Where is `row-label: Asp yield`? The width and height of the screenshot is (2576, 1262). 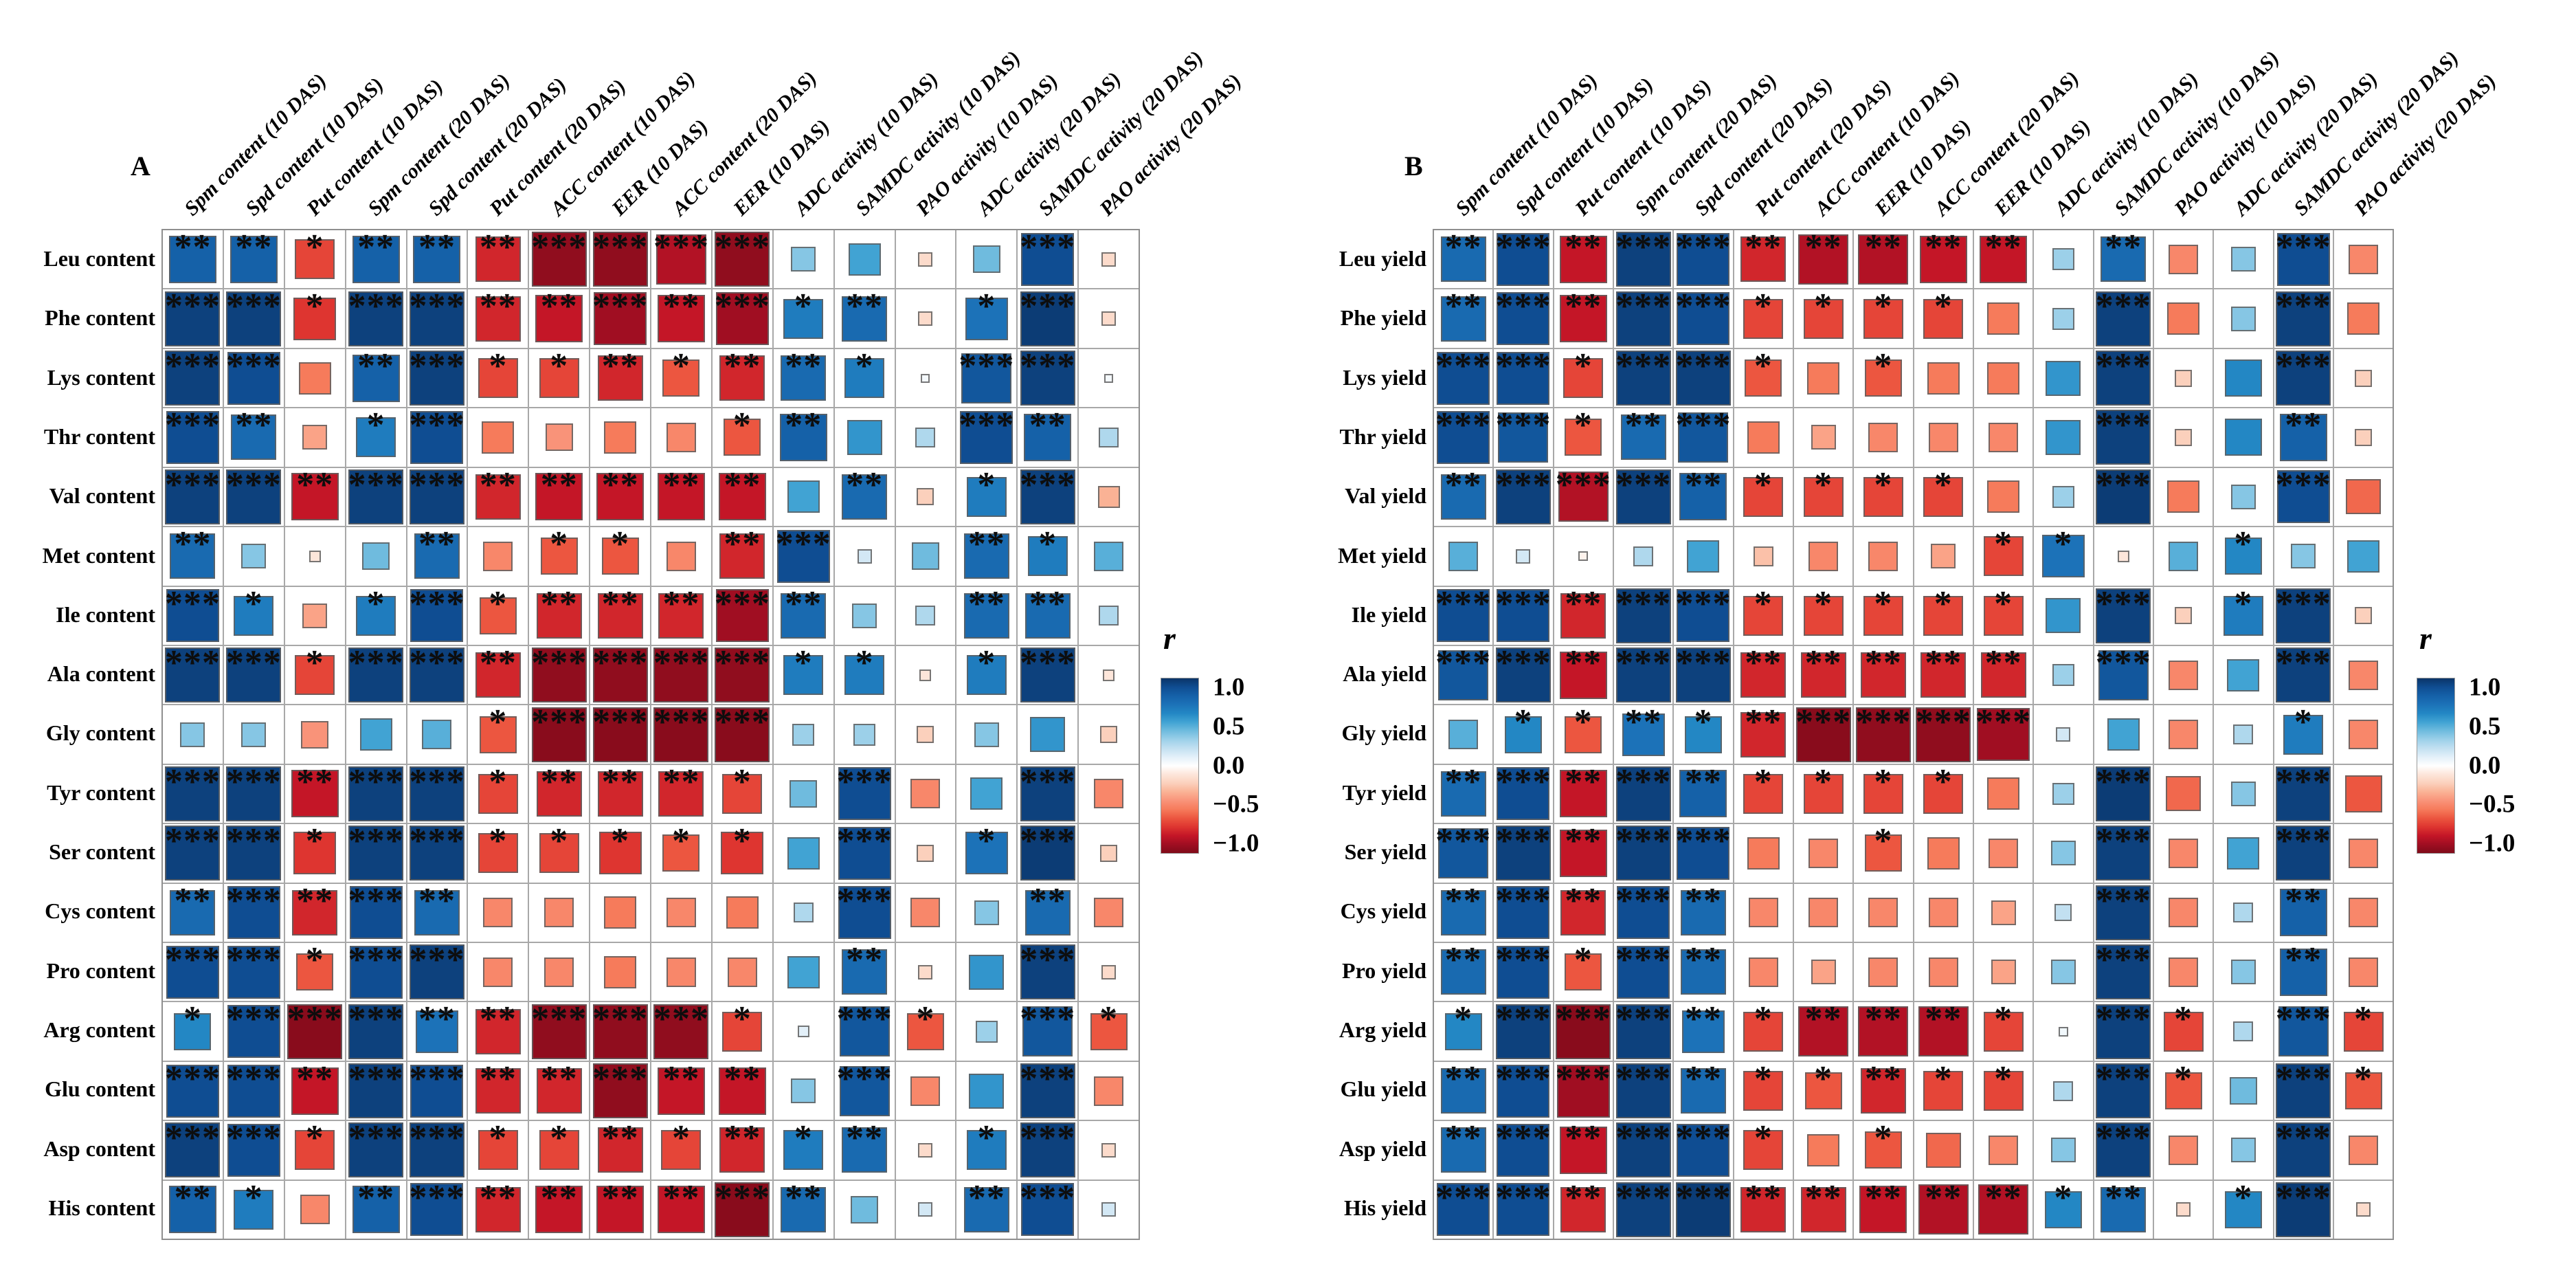
row-label: Asp yield is located at coordinates (1382, 1148).